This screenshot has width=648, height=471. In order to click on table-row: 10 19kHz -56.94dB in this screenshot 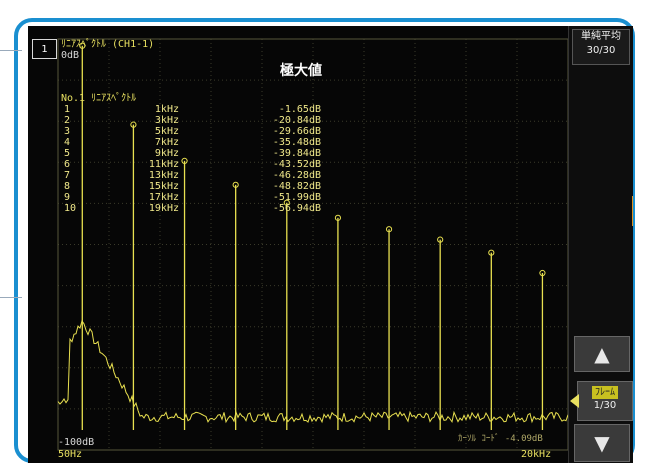, I will do `click(191, 208)`.